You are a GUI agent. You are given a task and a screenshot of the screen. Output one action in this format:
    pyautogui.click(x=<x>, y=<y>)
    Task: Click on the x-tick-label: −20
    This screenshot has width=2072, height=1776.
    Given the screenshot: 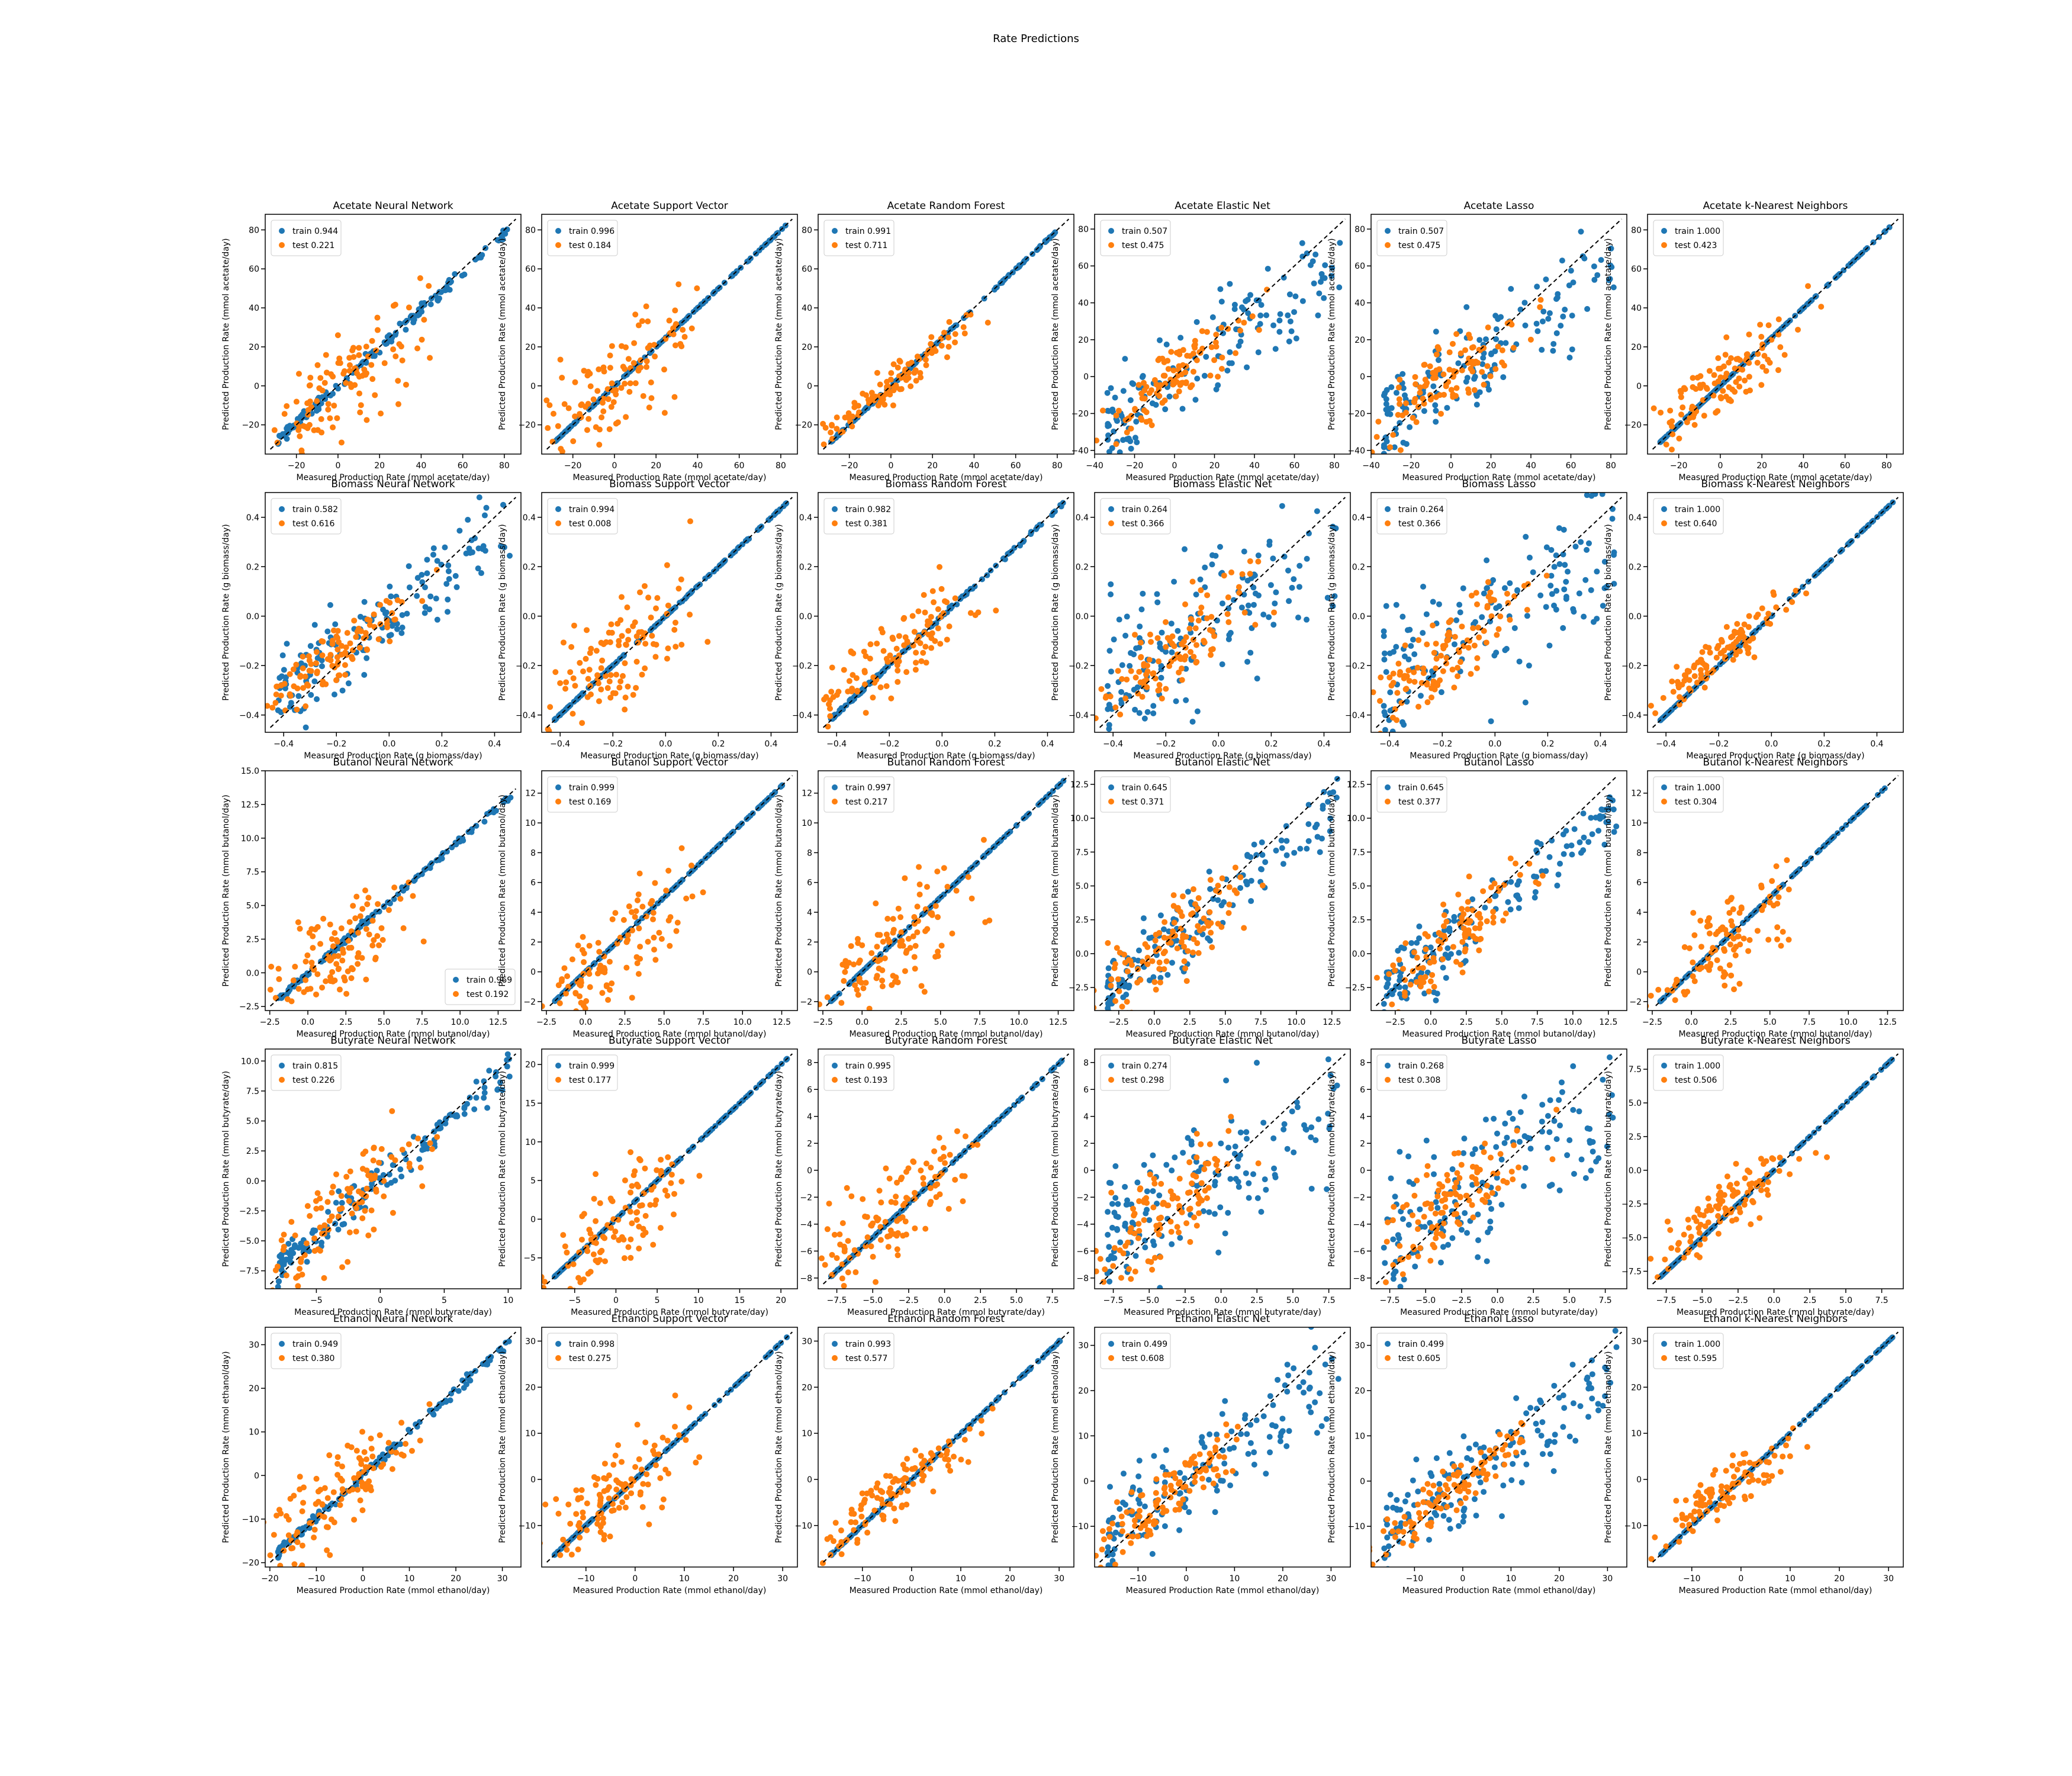 What is the action you would take?
    pyautogui.click(x=1679, y=466)
    